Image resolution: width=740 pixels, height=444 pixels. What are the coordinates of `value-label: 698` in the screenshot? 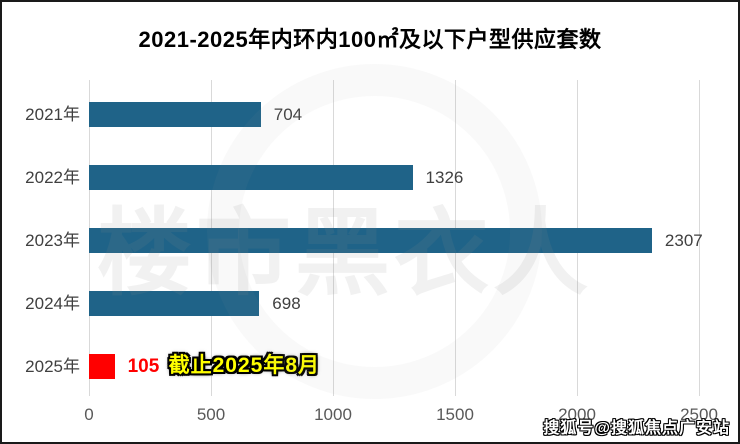 It's located at (286, 303).